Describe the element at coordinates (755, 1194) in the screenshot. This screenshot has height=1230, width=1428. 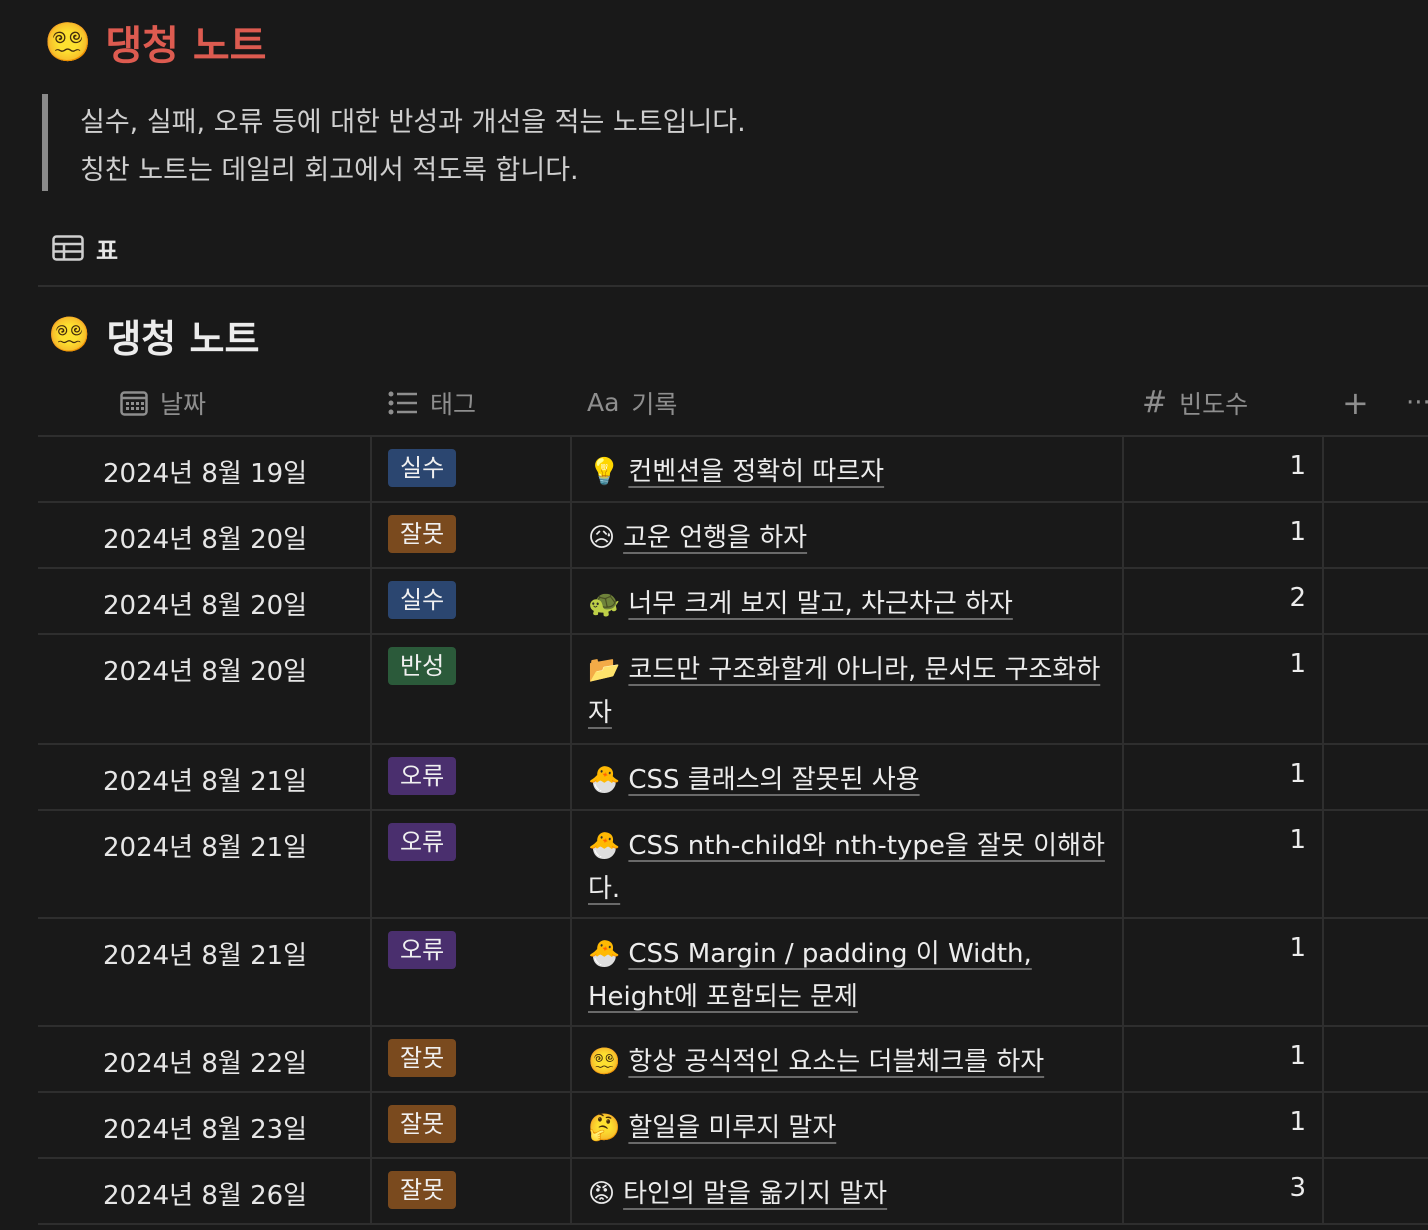
I see `record-link: 타인의 말을 옮기지 말자` at that location.